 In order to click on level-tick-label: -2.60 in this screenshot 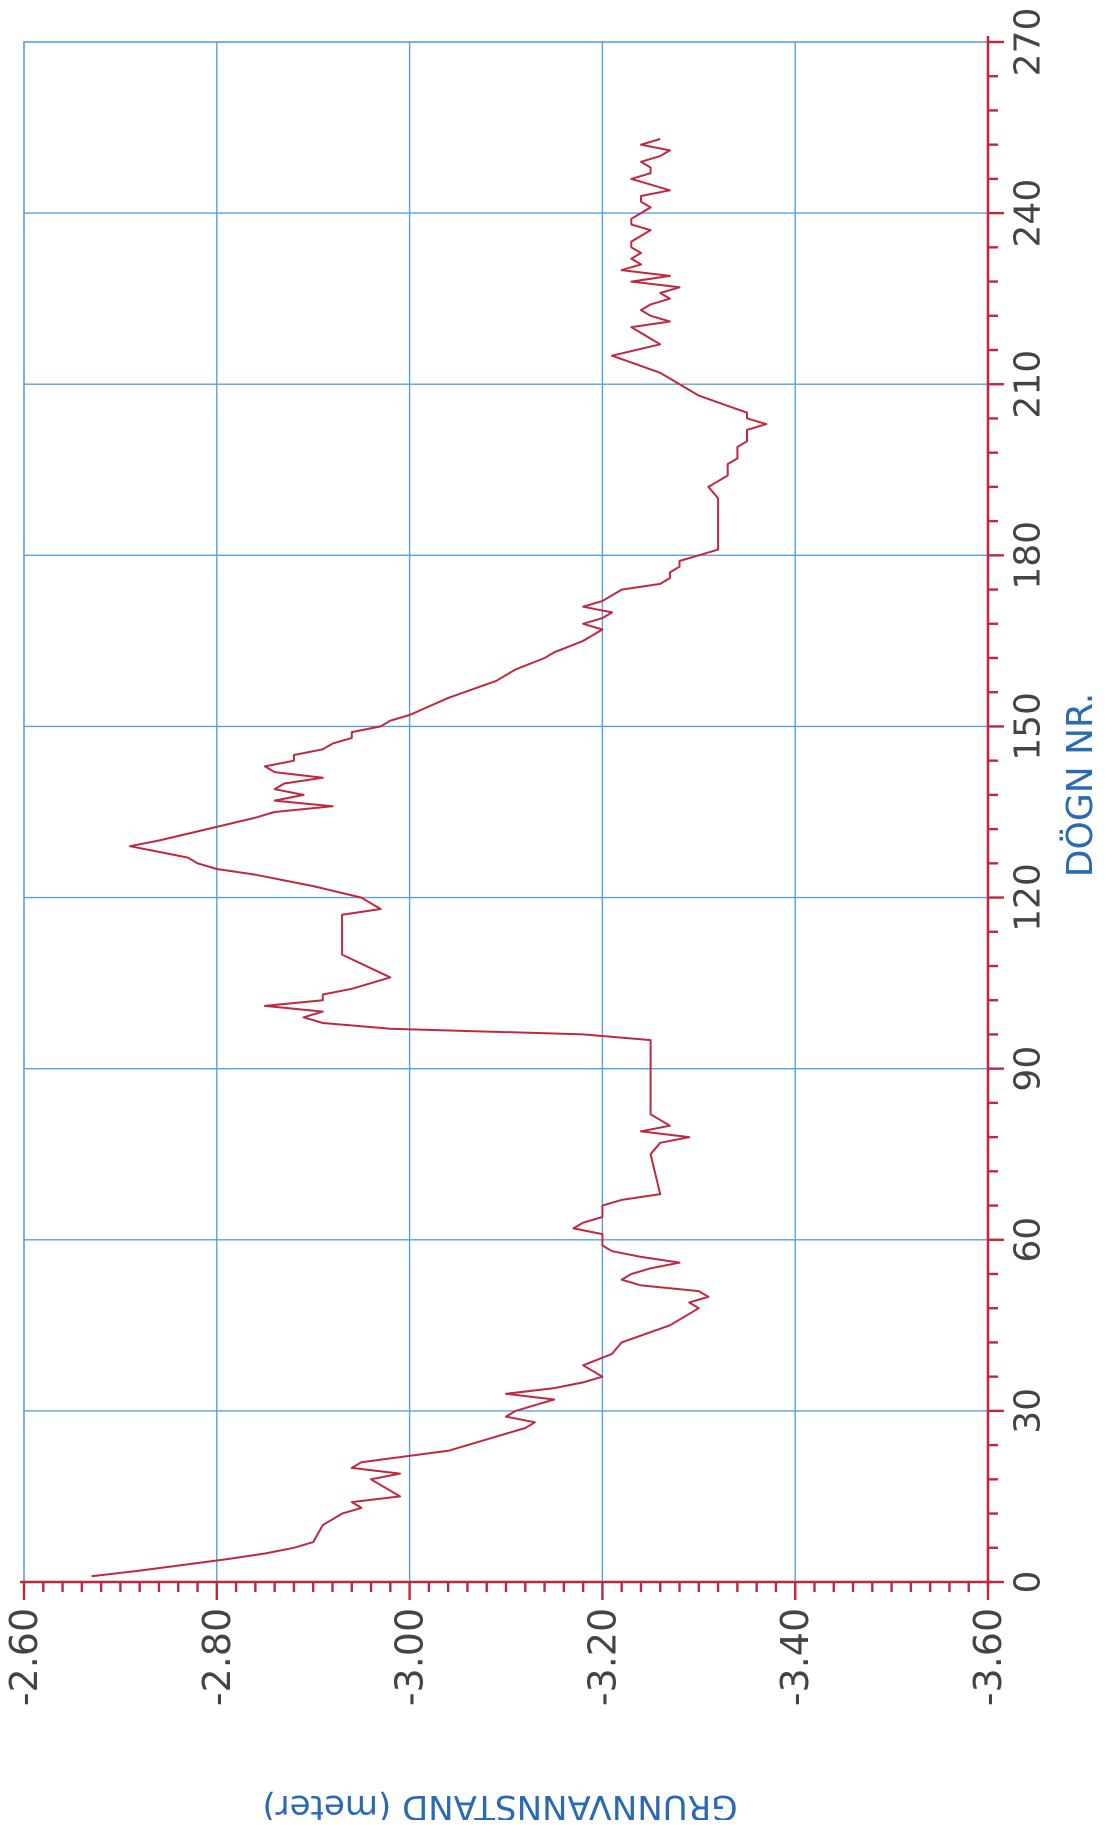, I will do `click(24, 1657)`.